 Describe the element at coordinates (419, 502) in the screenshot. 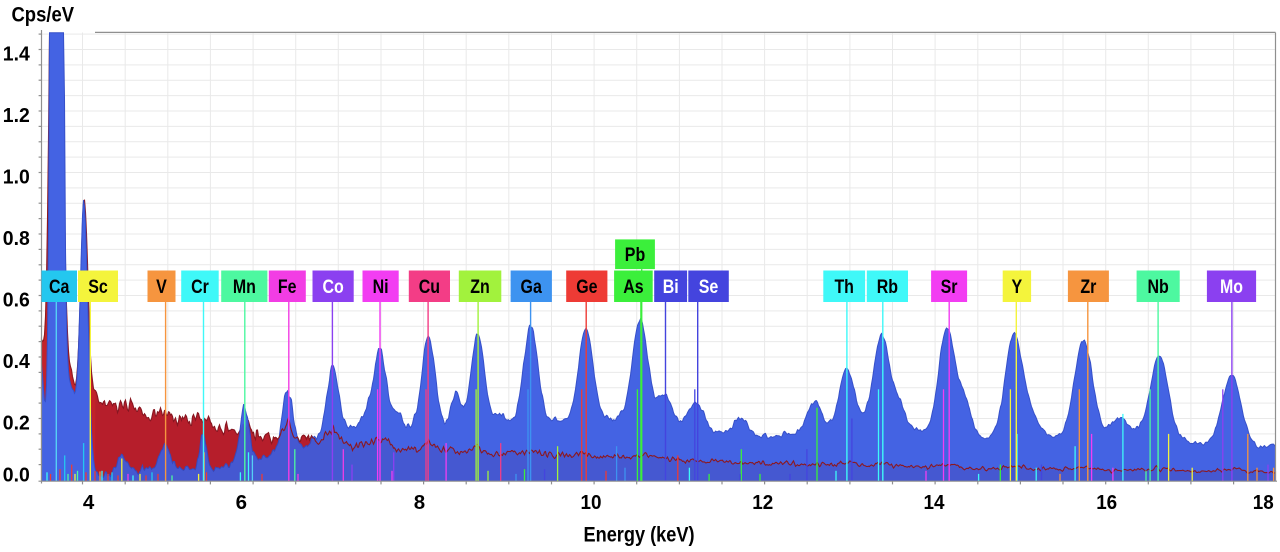

I see `svg-text: 8` at that location.